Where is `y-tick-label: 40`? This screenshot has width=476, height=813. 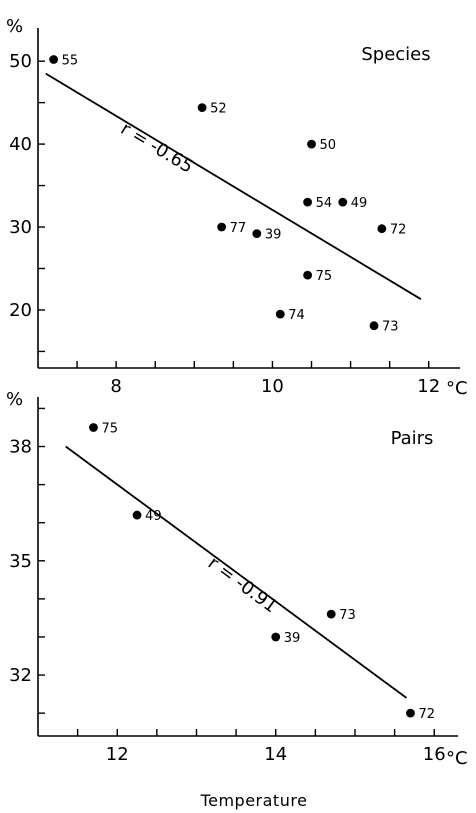
y-tick-label: 40 is located at coordinates (20, 144).